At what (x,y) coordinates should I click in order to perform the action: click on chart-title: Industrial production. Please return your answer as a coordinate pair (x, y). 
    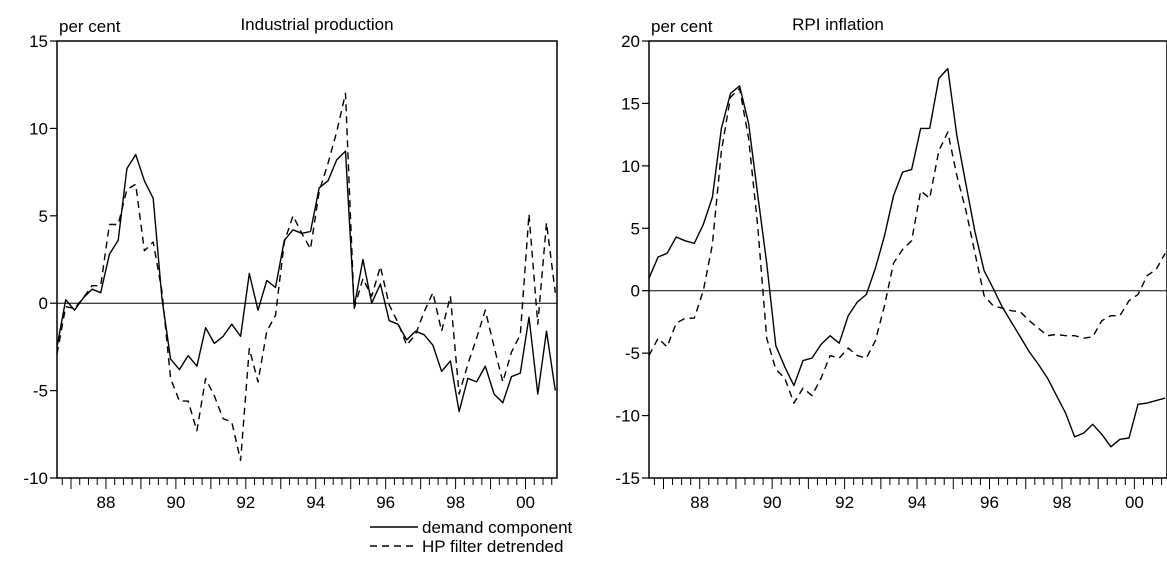
    Looking at the image, I should click on (316, 24).